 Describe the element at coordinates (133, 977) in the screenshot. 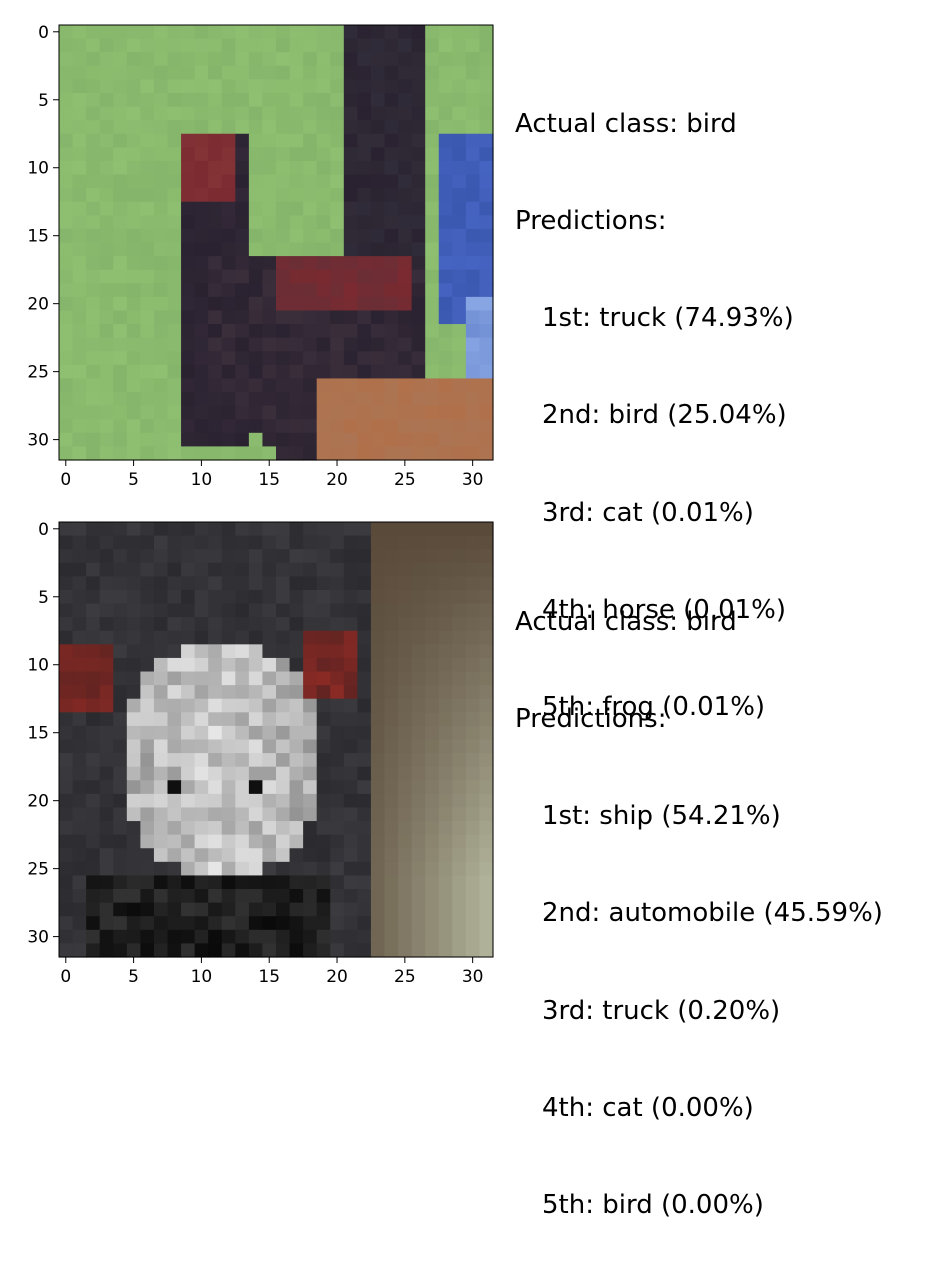

I see `x-tick-label: 5` at that location.